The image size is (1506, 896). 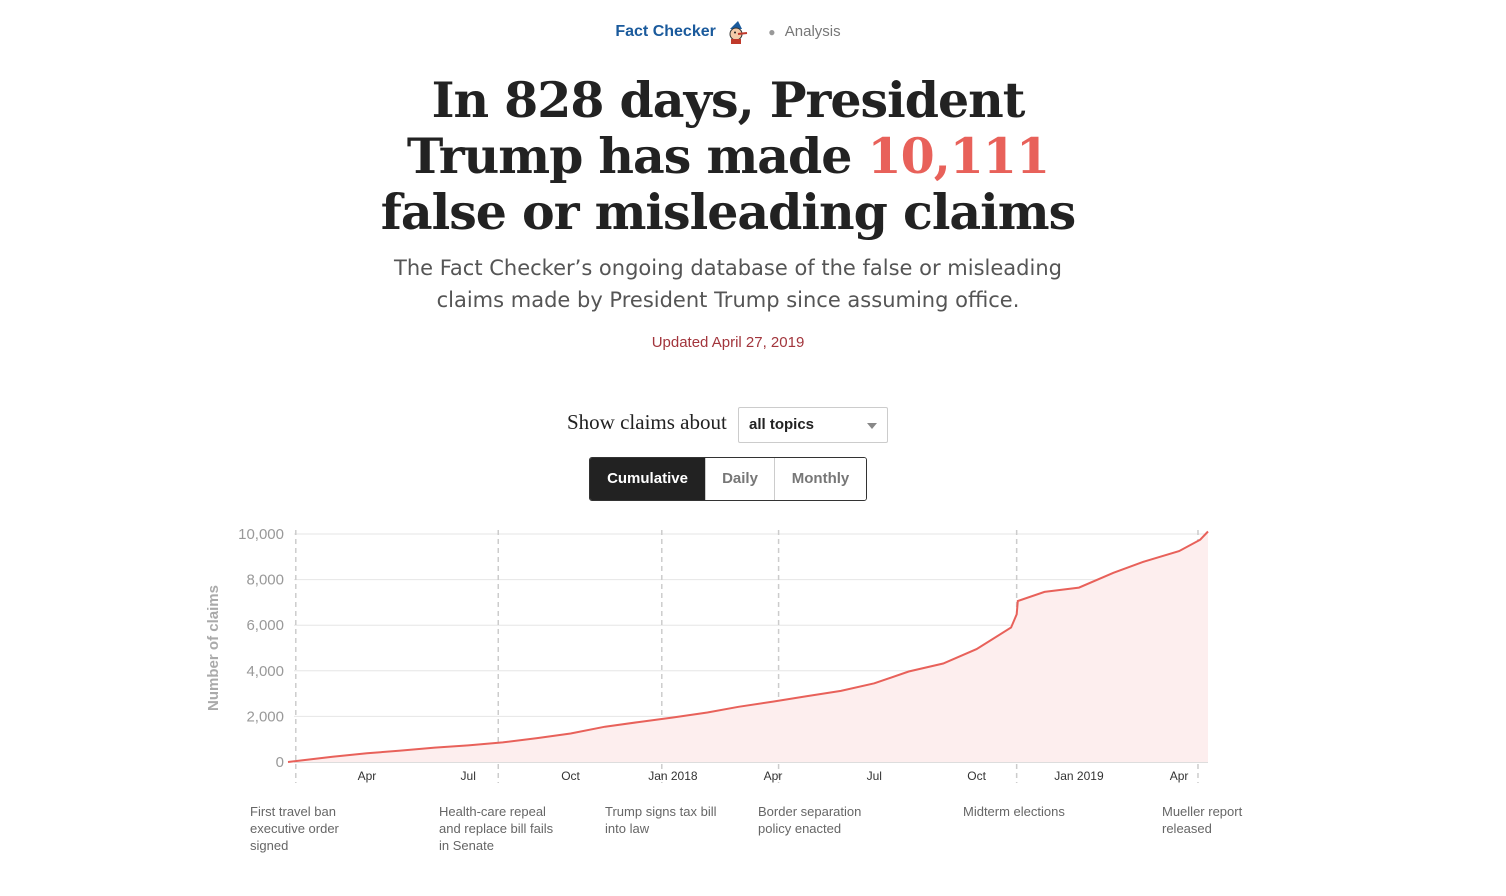 I want to click on event-note-midterms: Midterm elections, so click(x=1014, y=811).